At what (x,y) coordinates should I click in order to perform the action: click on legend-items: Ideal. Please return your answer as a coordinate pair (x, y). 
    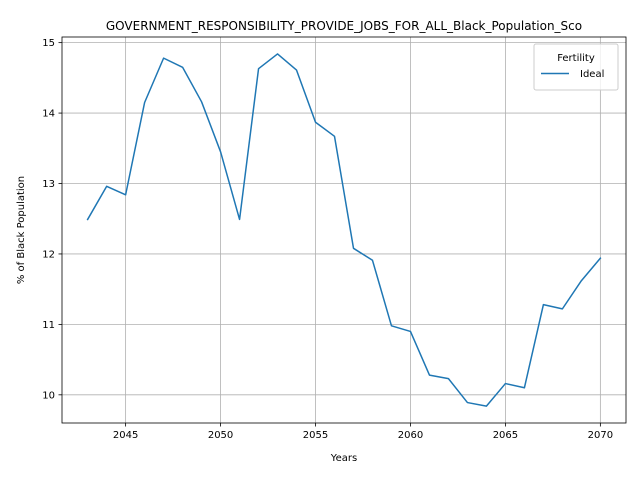
    Looking at the image, I should click on (572, 74).